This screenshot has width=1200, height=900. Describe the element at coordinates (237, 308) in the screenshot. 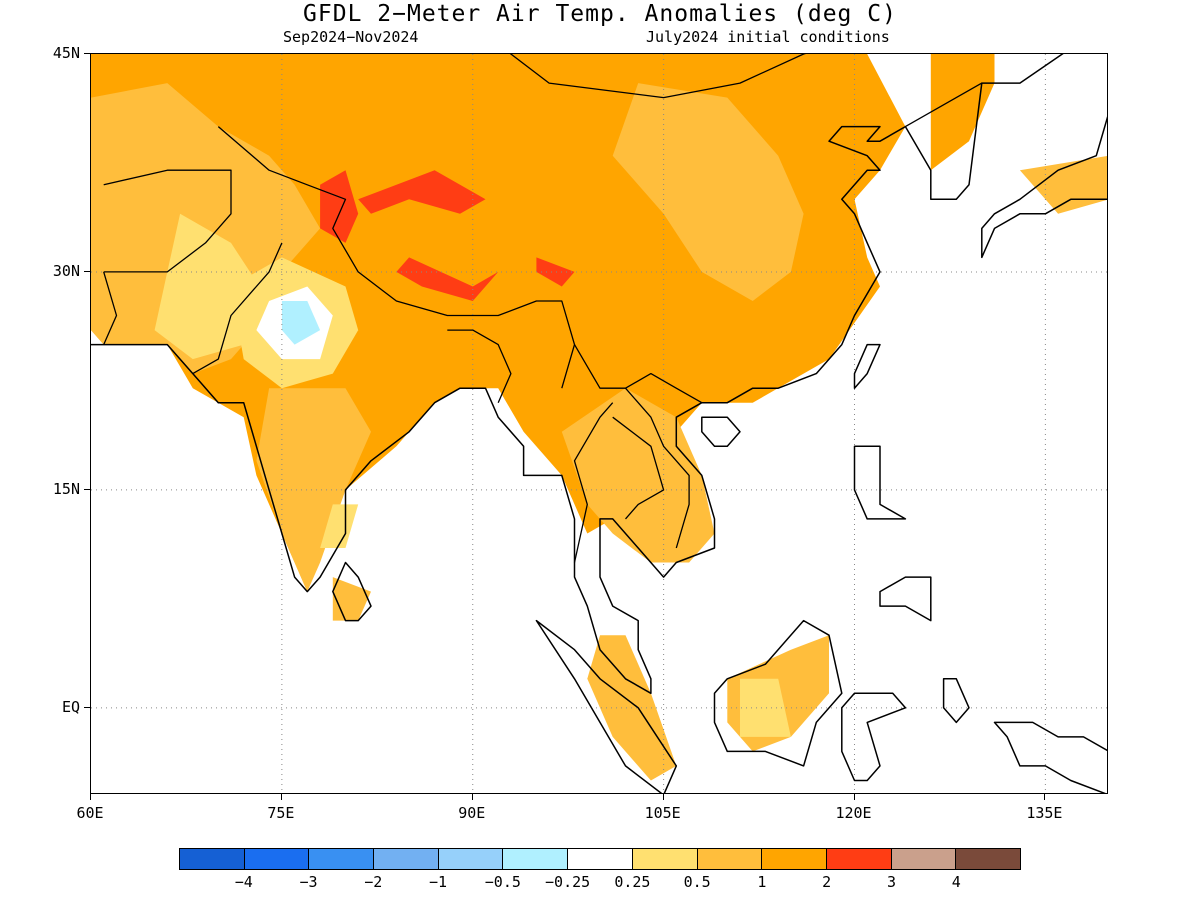

I see `border-pakistan-india` at that location.